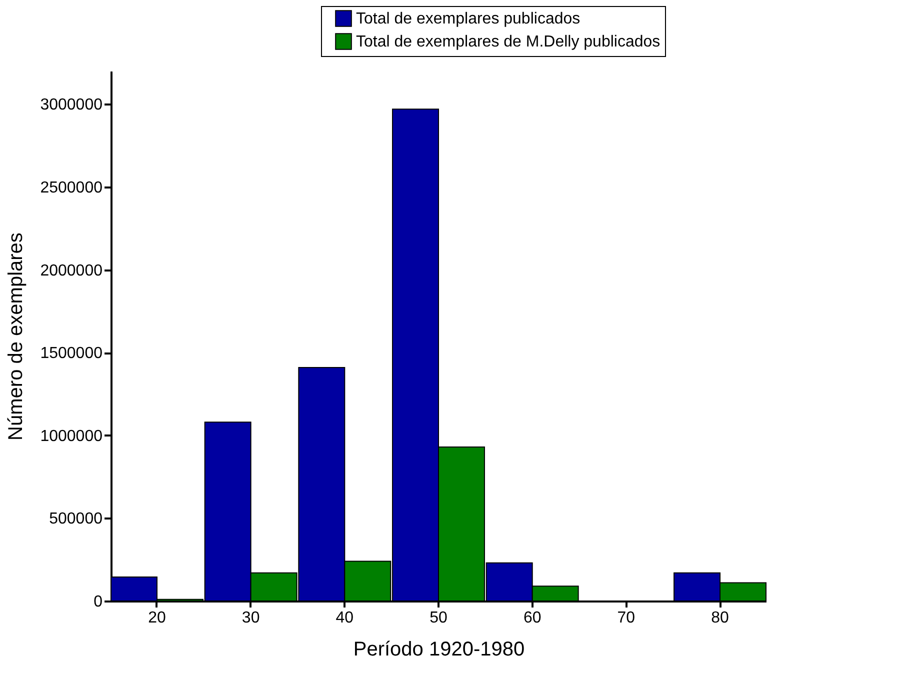 Image resolution: width=913 pixels, height=677 pixels. Describe the element at coordinates (439, 649) in the screenshot. I see `x-axis-title: Período 1920-1980` at that location.